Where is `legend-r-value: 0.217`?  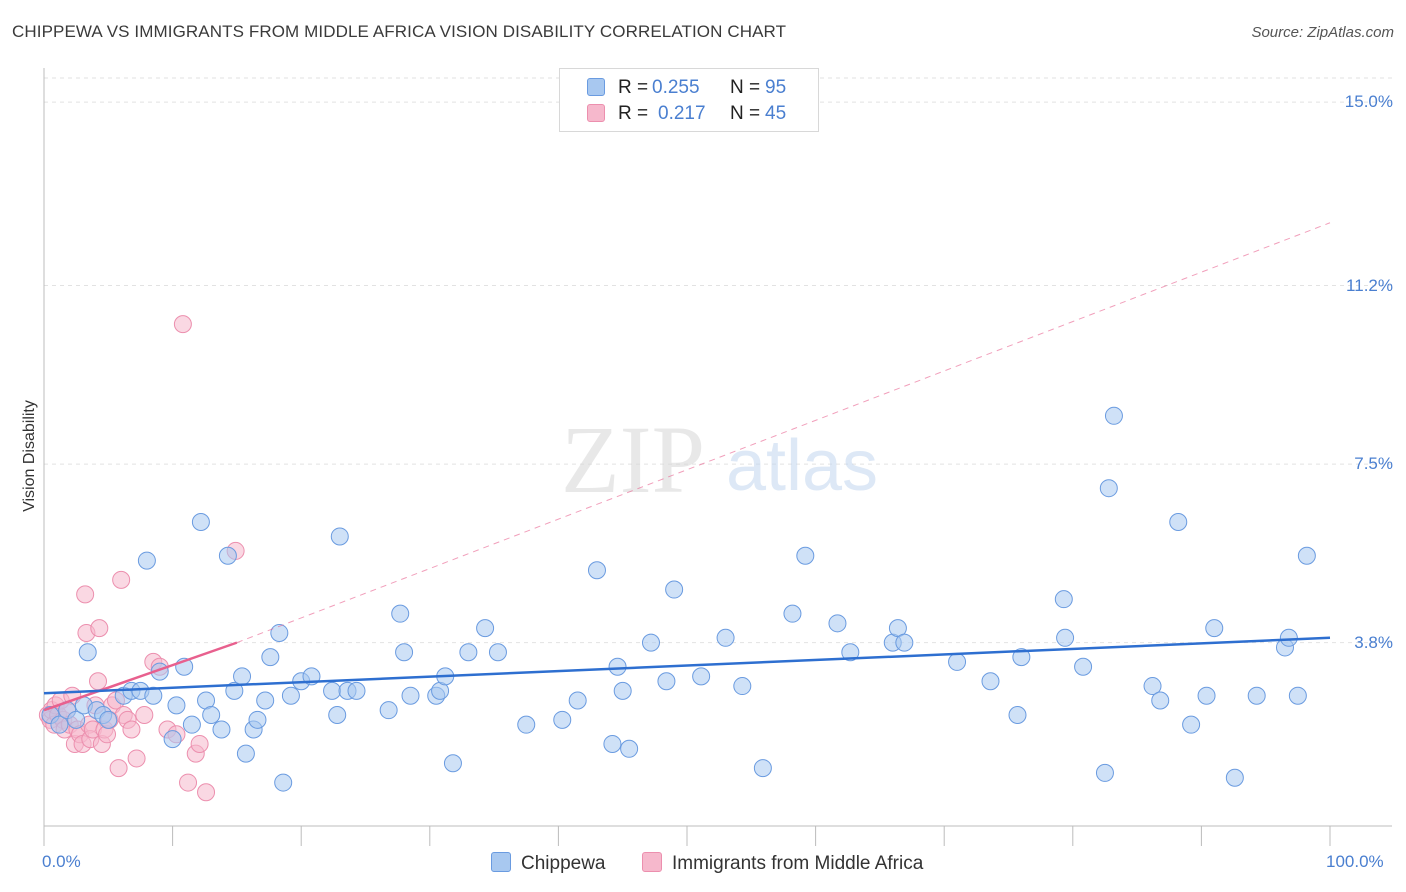 legend-r-value: 0.217 is located at coordinates (682, 113).